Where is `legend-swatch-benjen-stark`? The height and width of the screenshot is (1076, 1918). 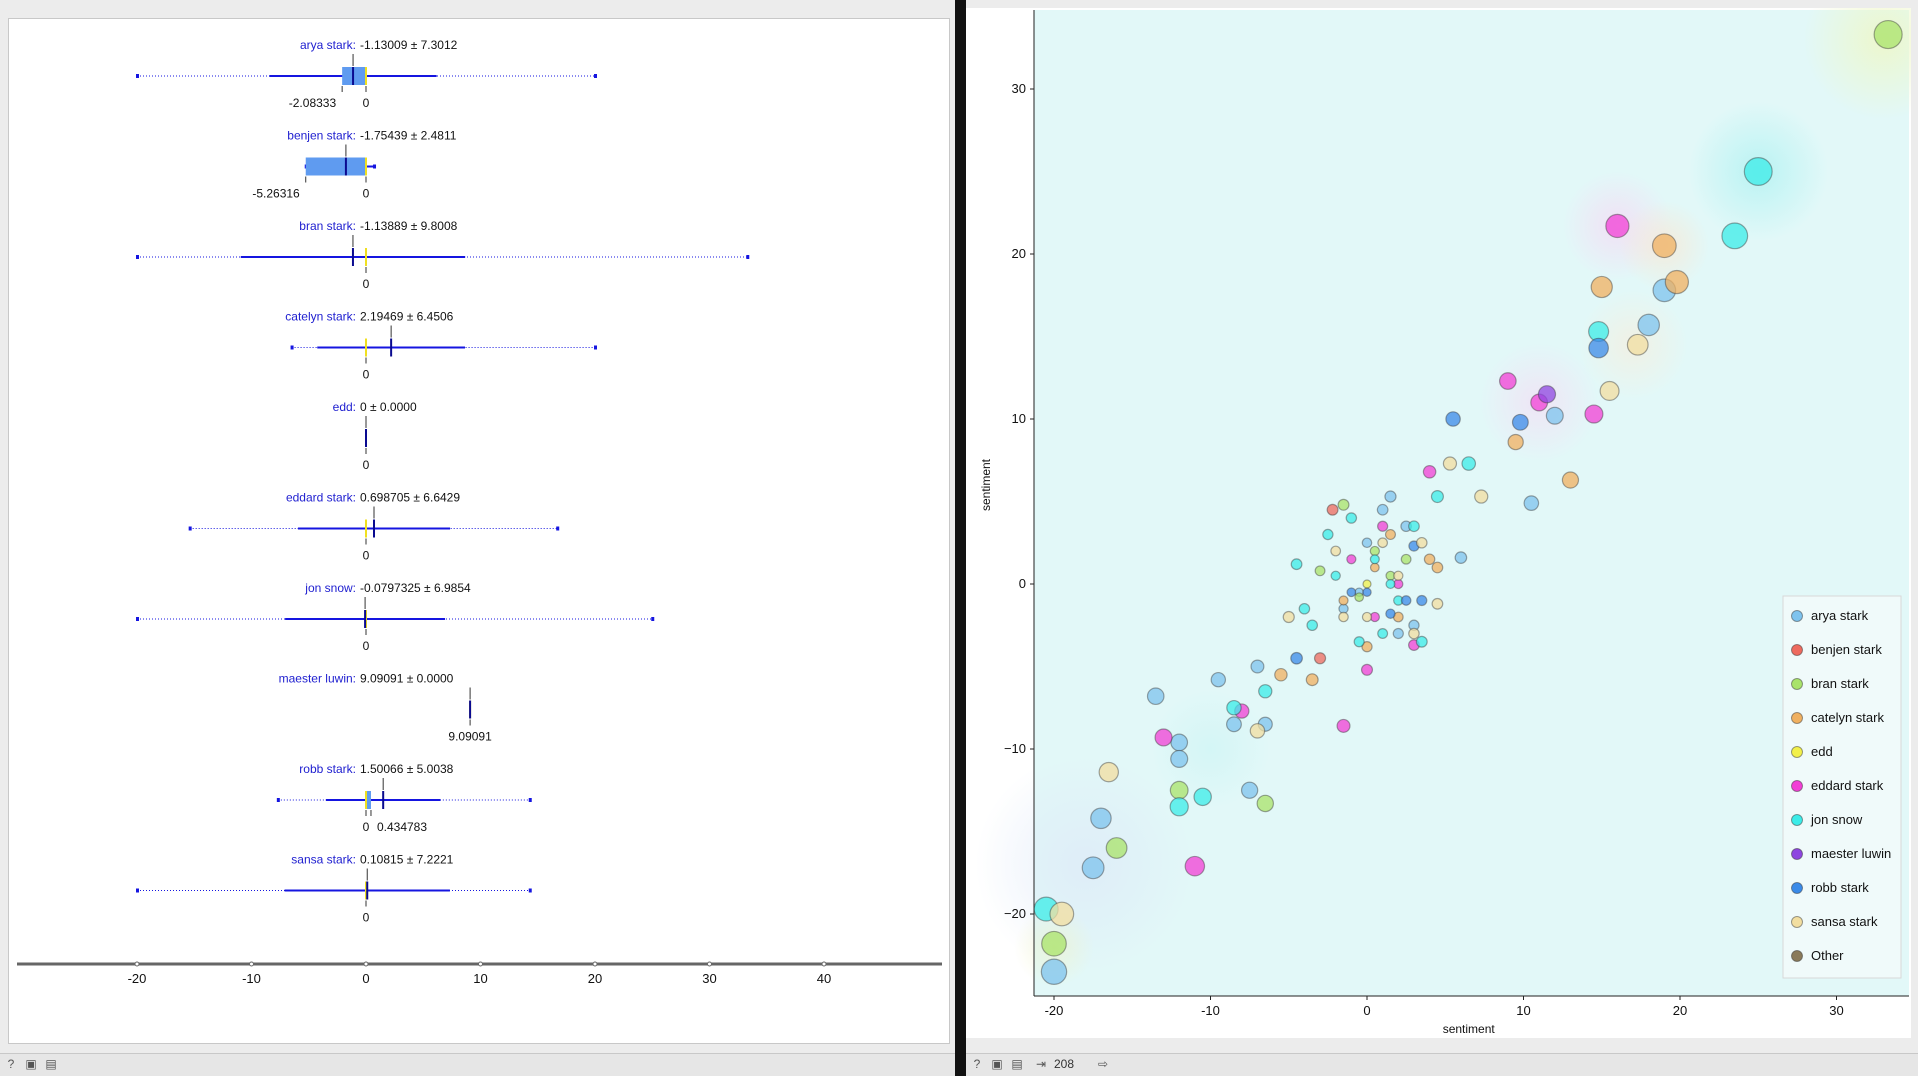
legend-swatch-benjen-stark is located at coordinates (1797, 650).